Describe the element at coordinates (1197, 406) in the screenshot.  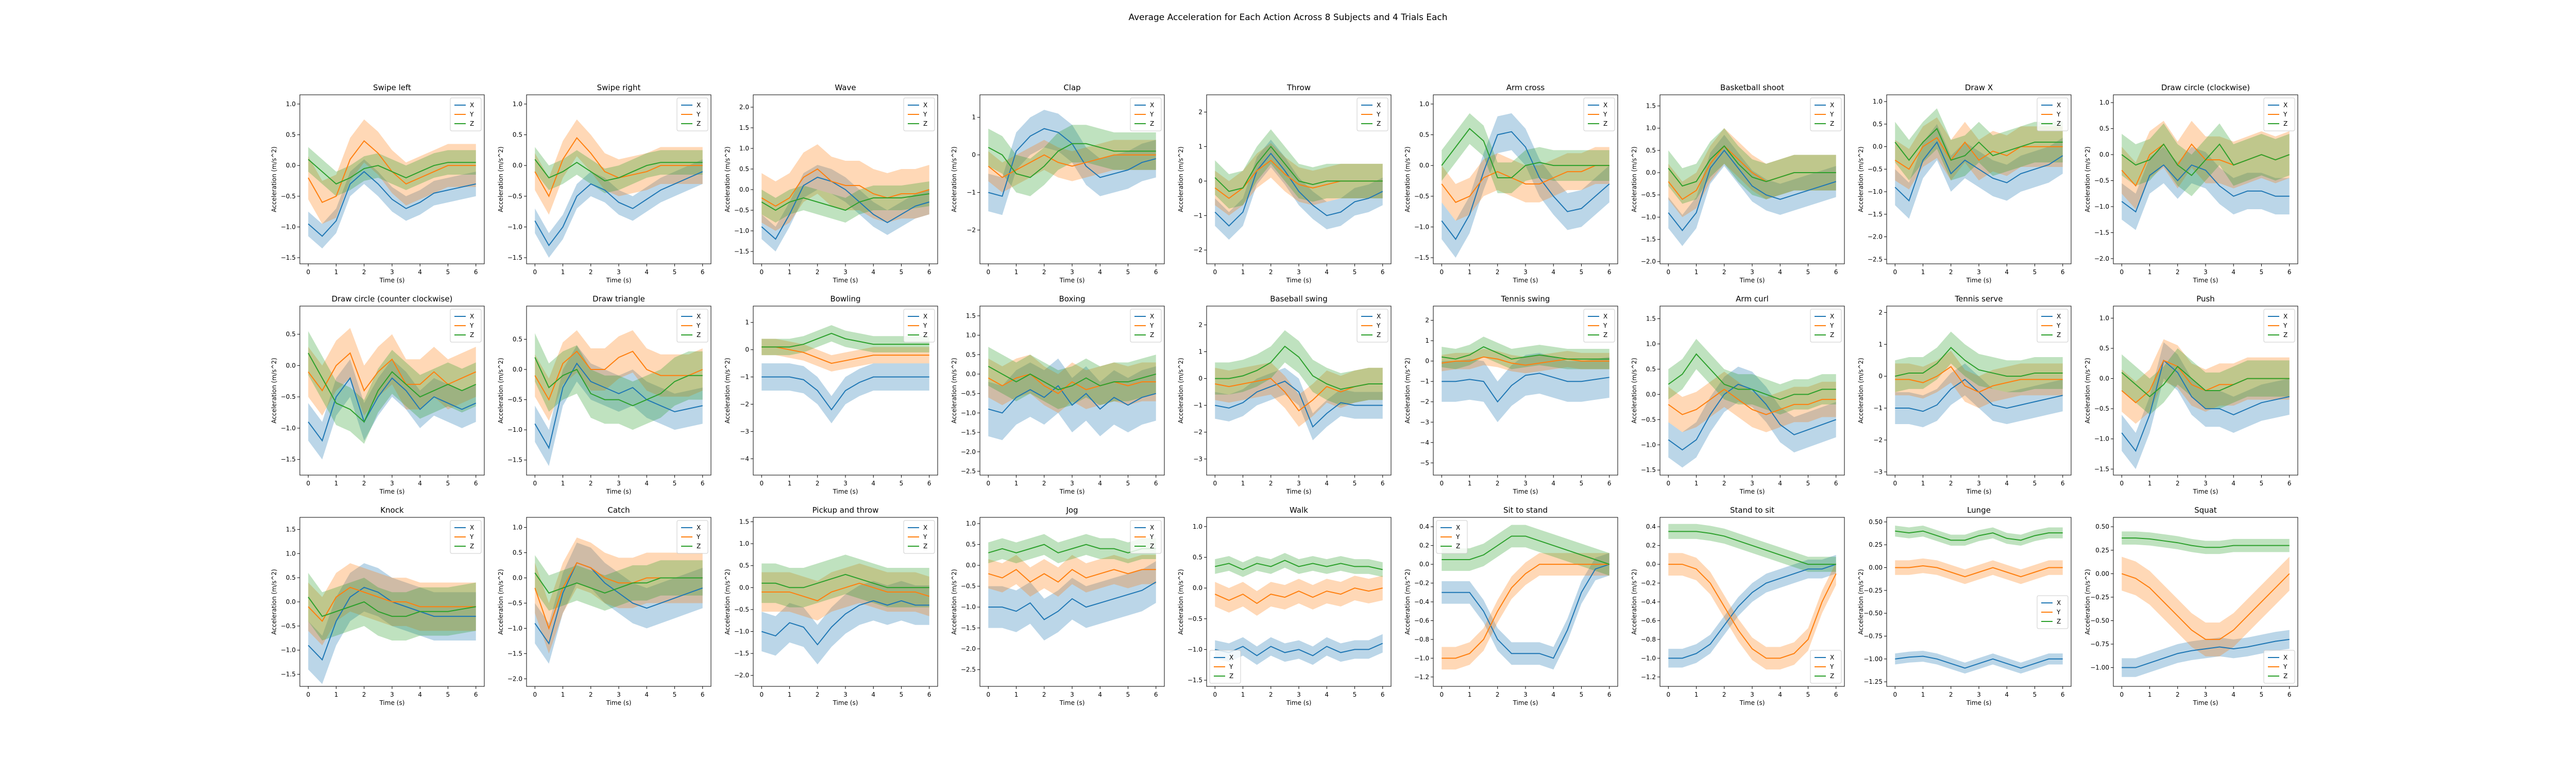
I see `y-tick-label: −1` at that location.